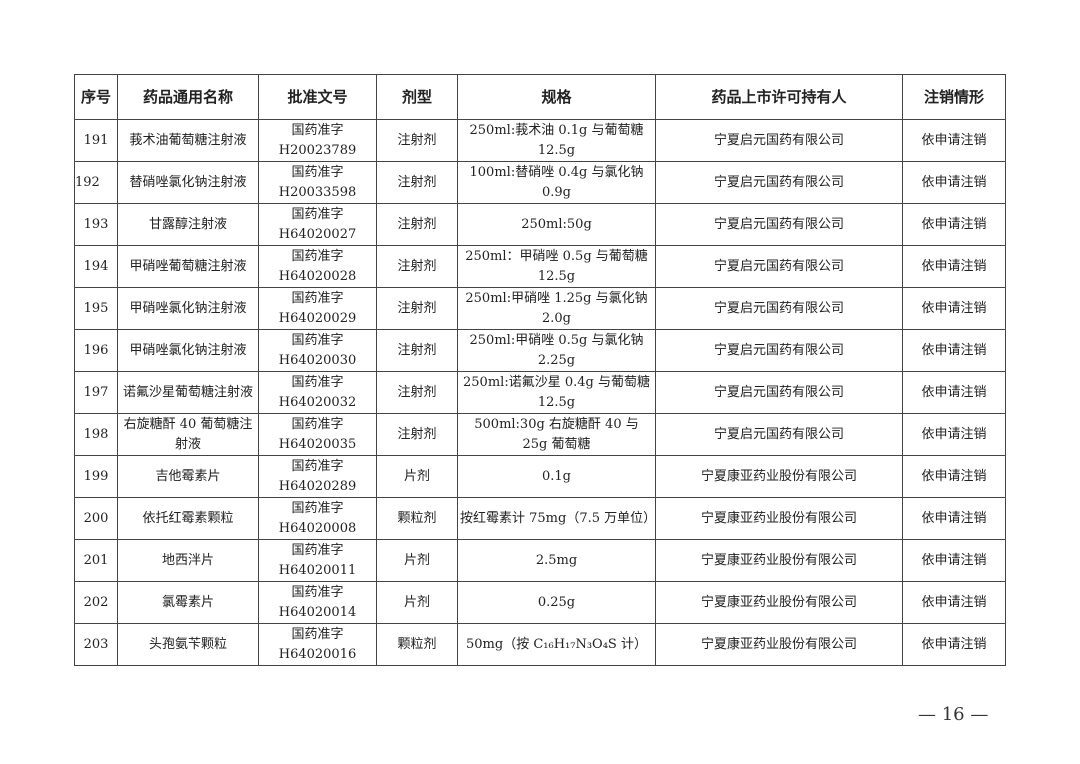 This screenshot has height=764, width=1080. Describe the element at coordinates (96, 518) in the screenshot. I see `cell-serial: 200` at that location.